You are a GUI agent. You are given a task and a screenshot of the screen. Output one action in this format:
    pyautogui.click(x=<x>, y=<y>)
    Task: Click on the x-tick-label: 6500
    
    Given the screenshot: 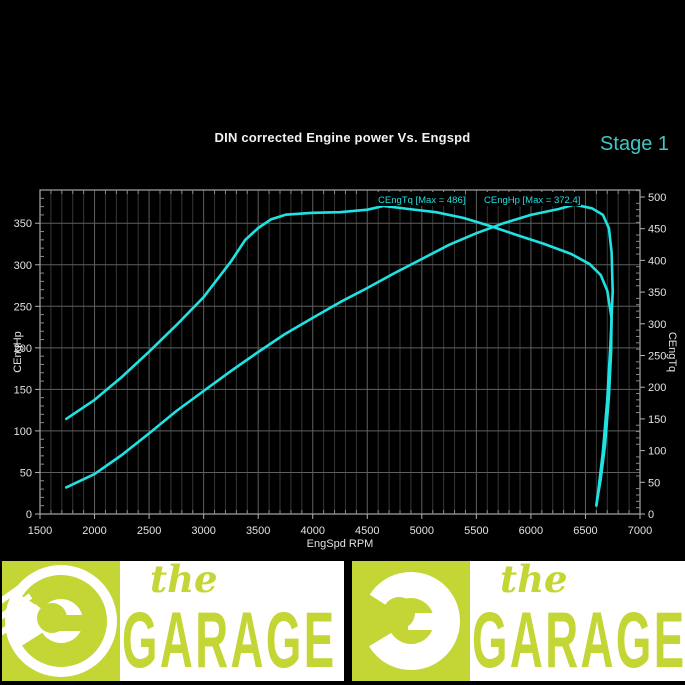 What is the action you would take?
    pyautogui.click(x=585, y=531)
    